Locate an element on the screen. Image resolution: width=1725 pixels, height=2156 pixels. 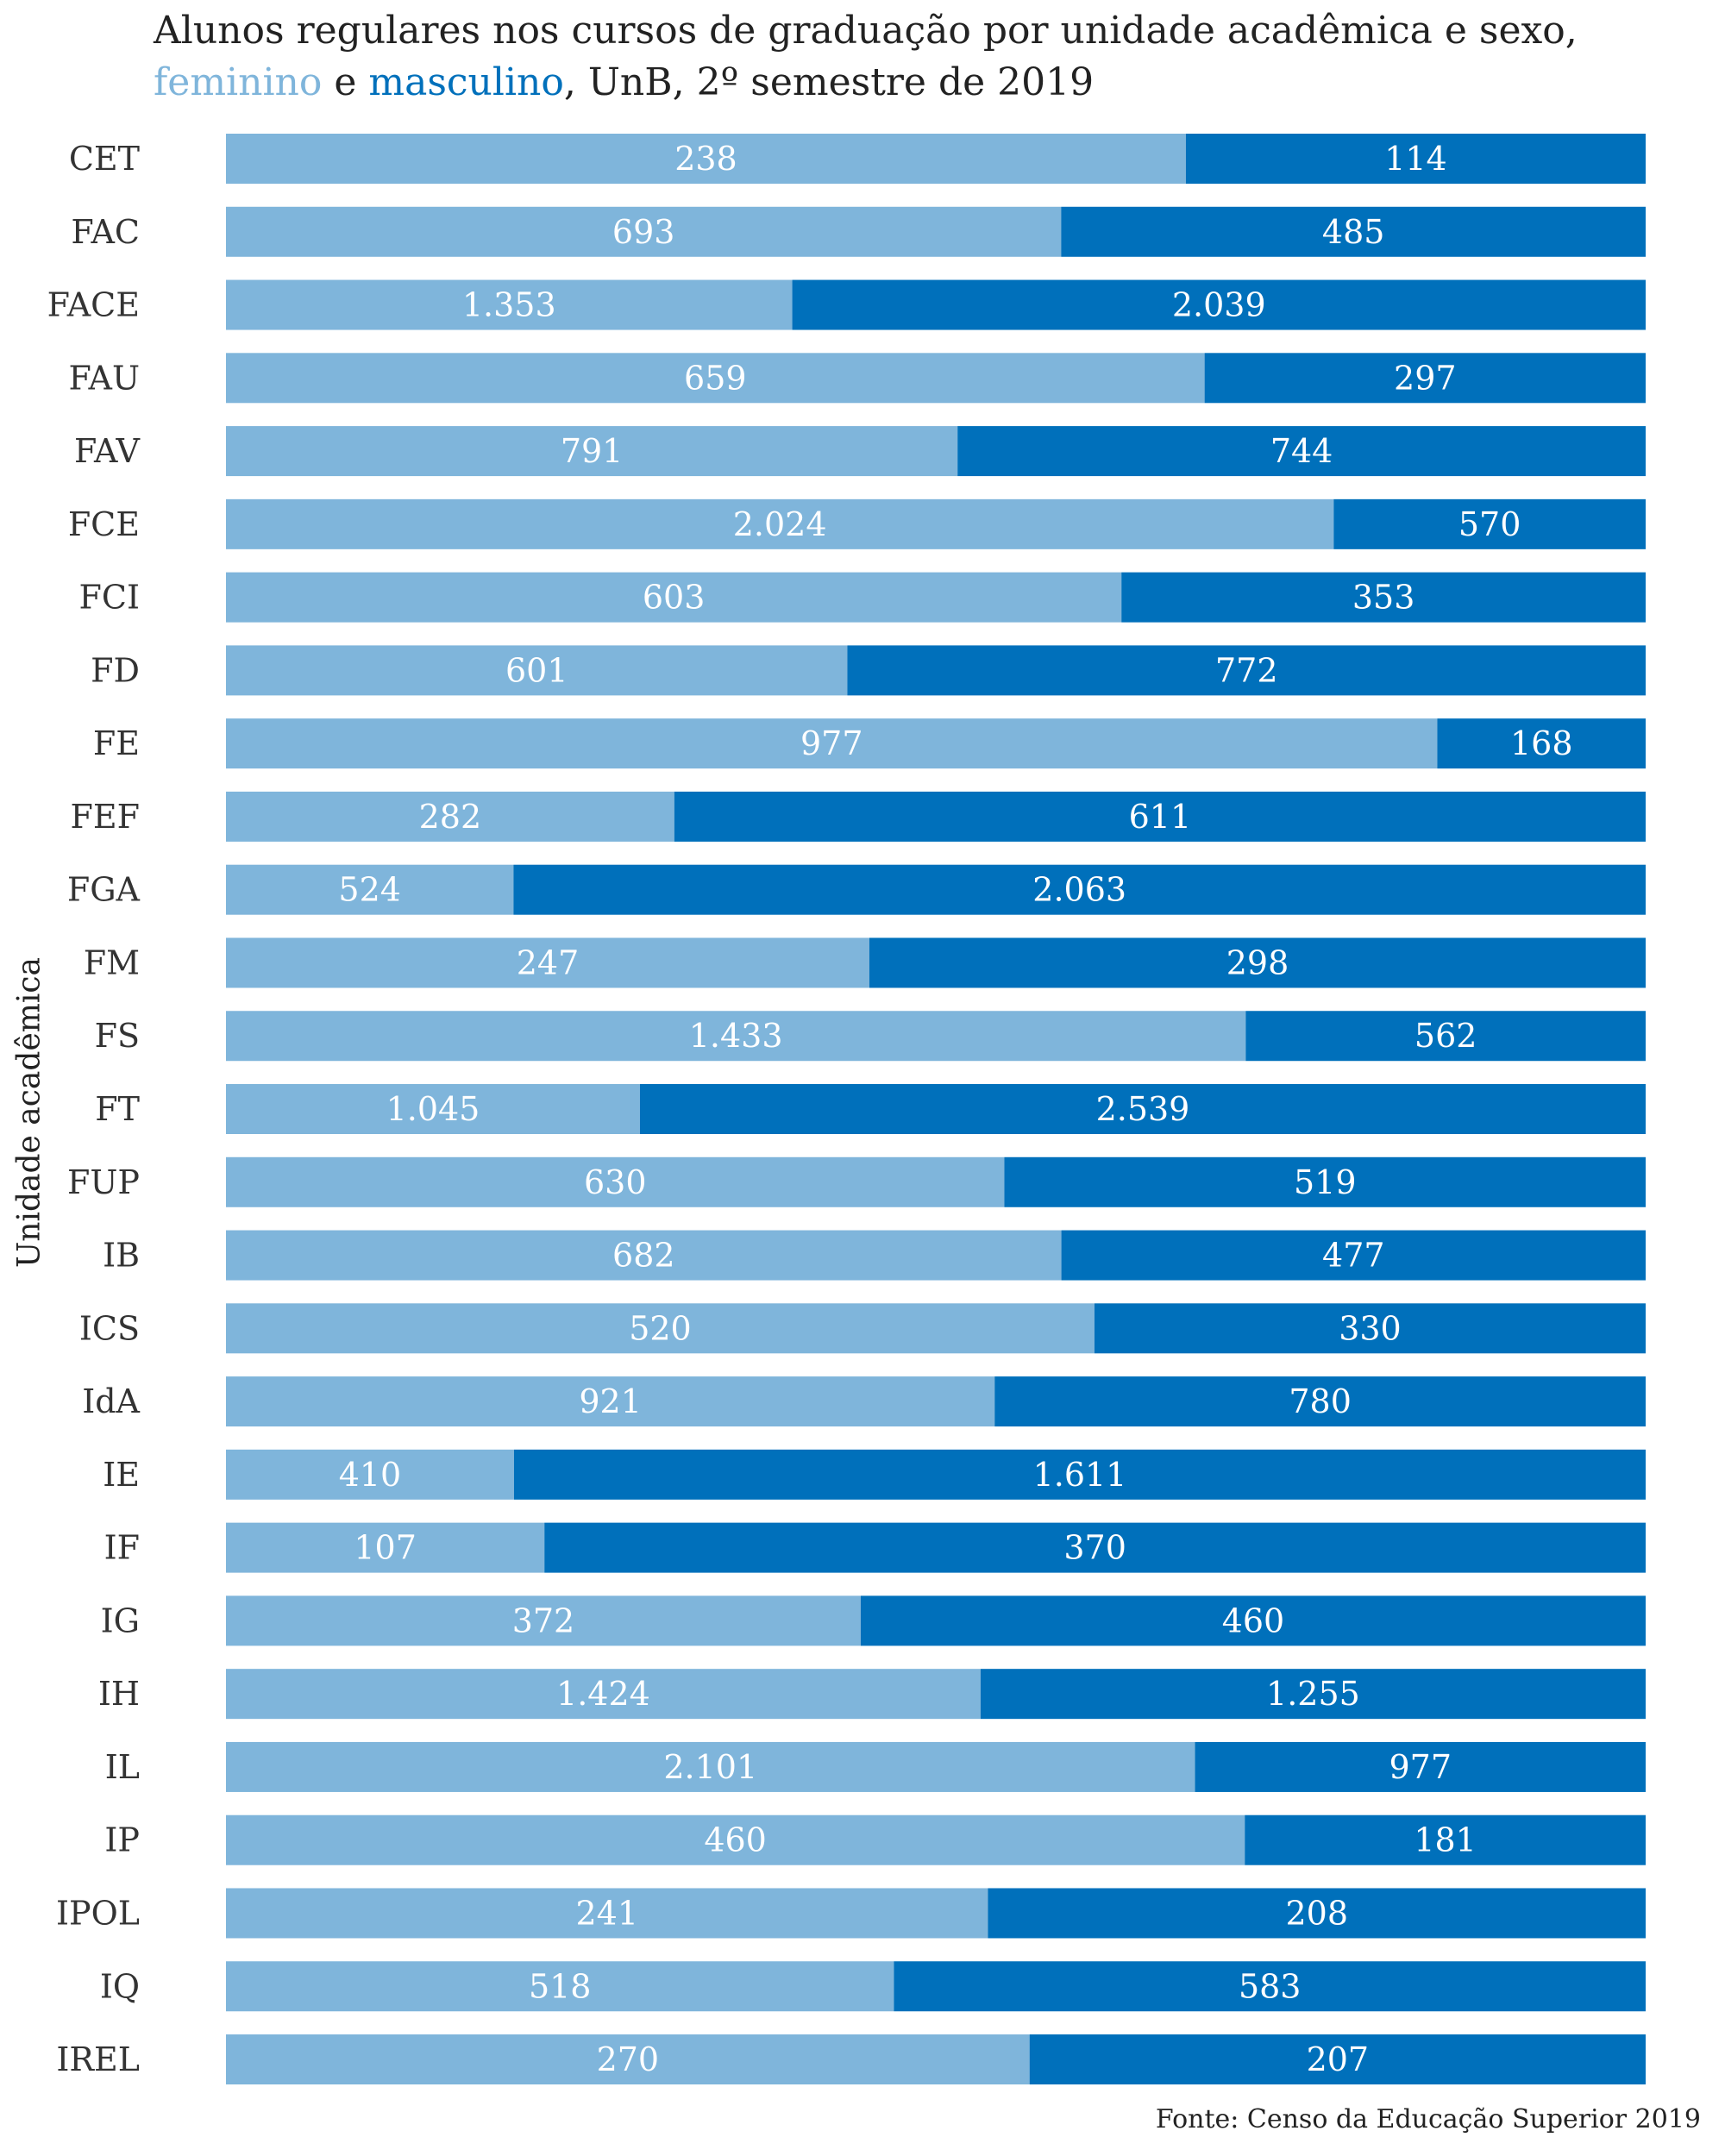
legend-masculino: masculino is located at coordinates (466, 82).